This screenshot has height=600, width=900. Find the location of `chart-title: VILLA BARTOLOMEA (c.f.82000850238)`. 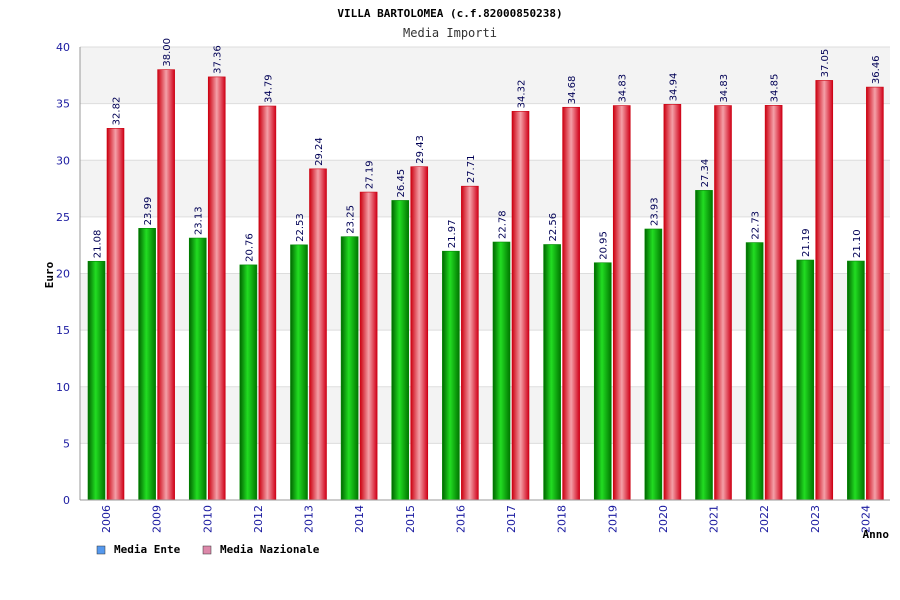

chart-title: VILLA BARTOLOMEA (c.f.82000850238) is located at coordinates (449, 13).